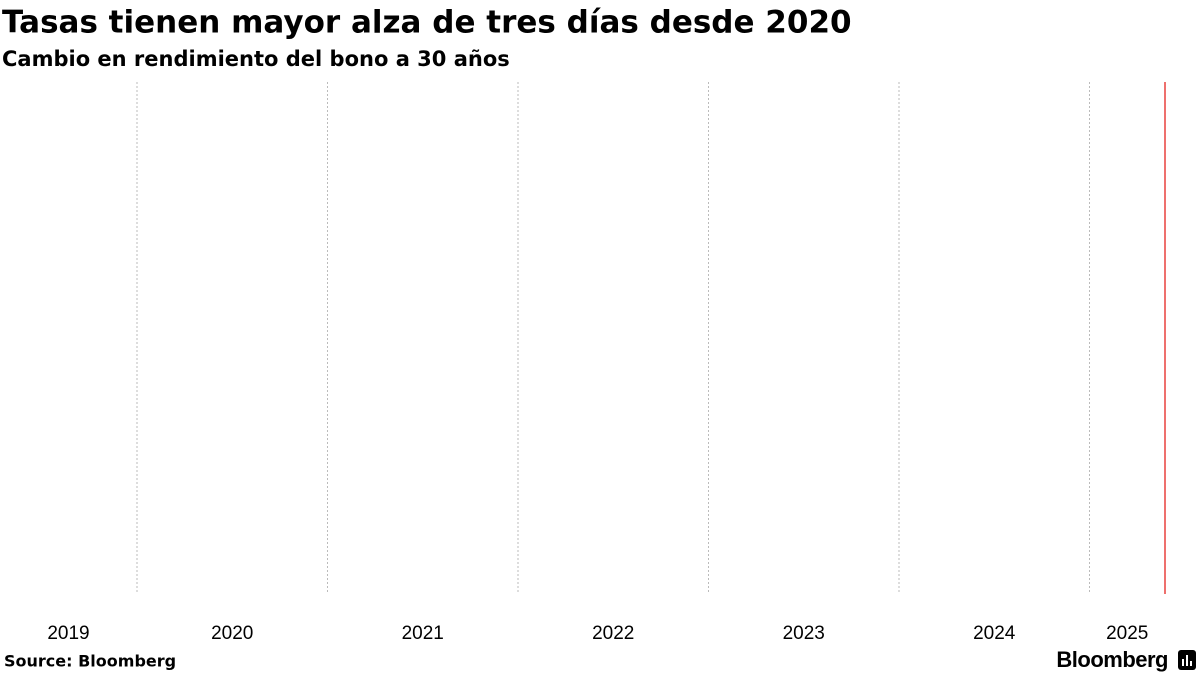 The height and width of the screenshot is (675, 1200). Describe the element at coordinates (1127, 633) in the screenshot. I see `x-tick-label: 2025` at that location.